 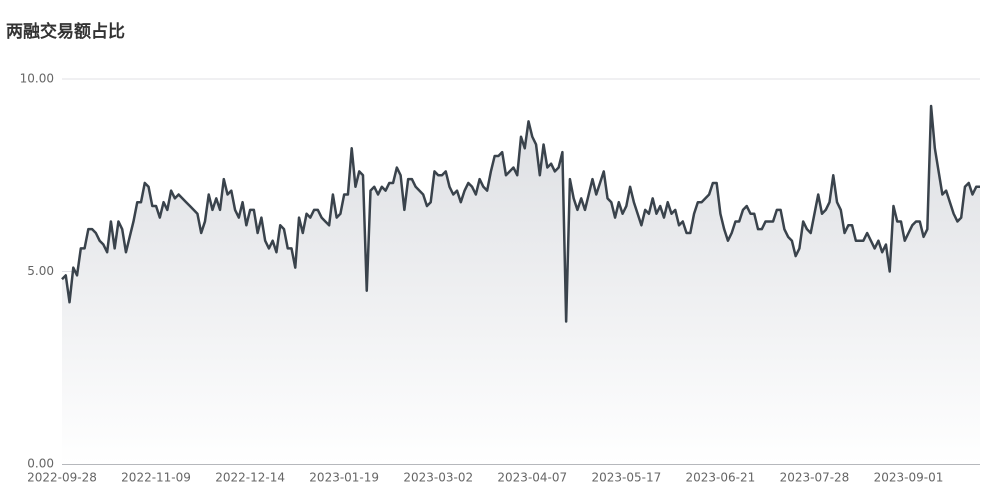 I want to click on y-tick-label: 10.00, so click(x=37, y=79).